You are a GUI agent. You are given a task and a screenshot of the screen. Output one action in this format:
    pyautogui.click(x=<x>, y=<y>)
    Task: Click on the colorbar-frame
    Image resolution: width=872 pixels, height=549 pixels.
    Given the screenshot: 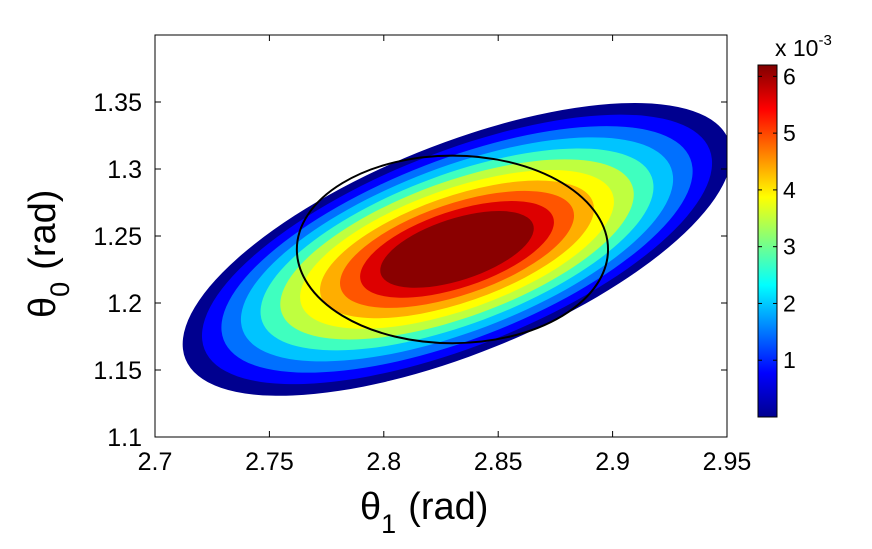 What is the action you would take?
    pyautogui.click(x=767, y=241)
    